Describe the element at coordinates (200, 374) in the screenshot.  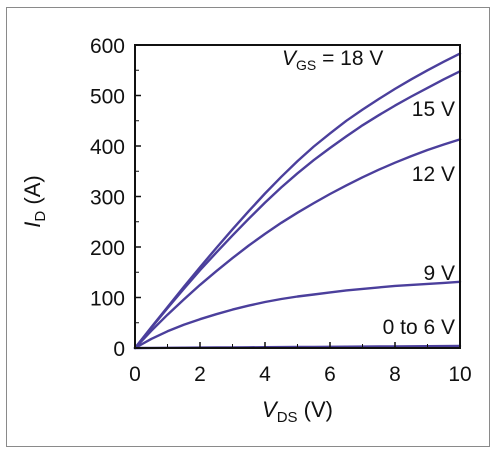
I see `x-tick-label: 2` at that location.